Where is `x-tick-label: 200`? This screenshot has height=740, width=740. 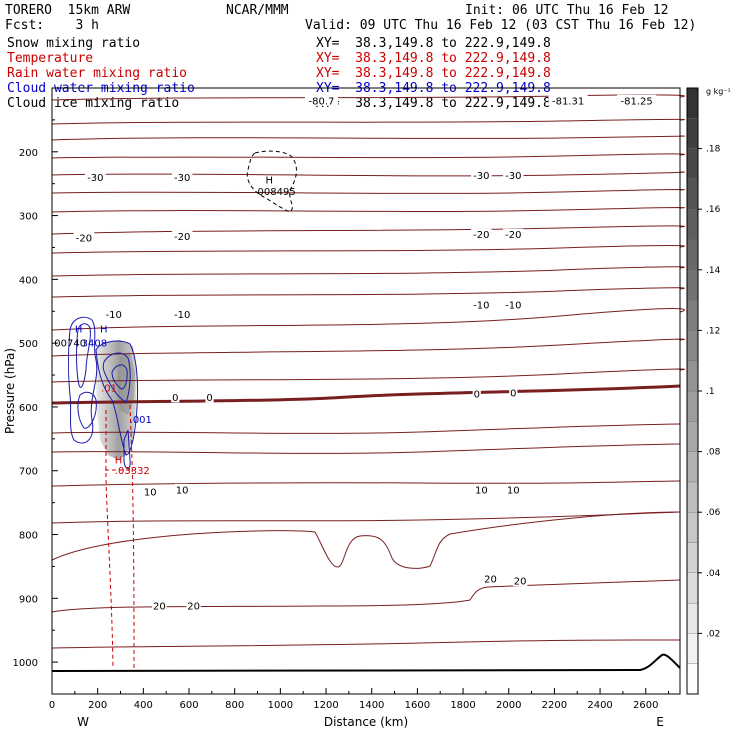
x-tick-label: 200 is located at coordinates (97, 705).